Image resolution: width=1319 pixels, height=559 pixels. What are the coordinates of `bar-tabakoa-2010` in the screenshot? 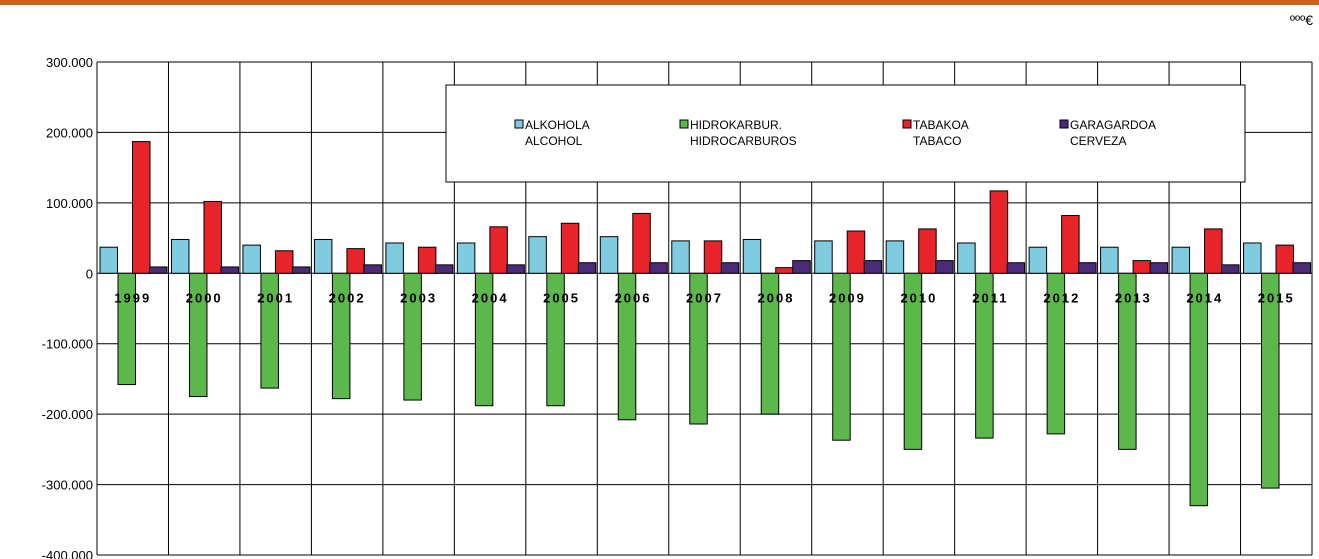 It's located at (927, 251).